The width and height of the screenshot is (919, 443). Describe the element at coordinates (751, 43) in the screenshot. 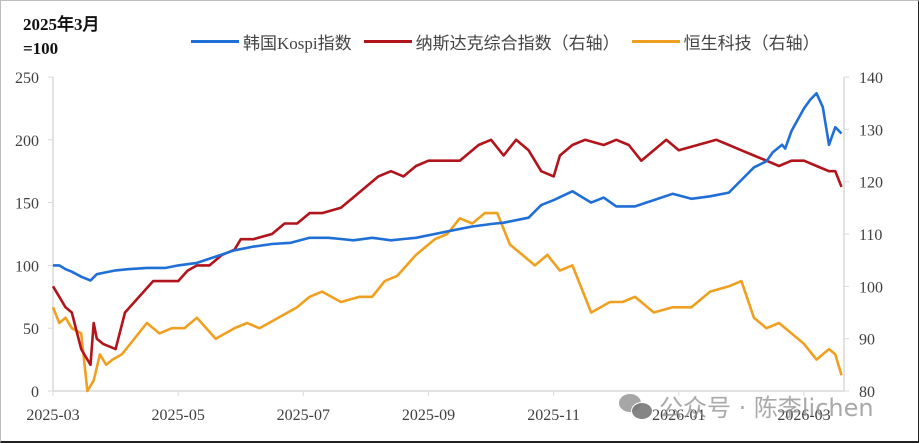

I see `legend-label-hstech: 恒生科技（右轴）` at that location.